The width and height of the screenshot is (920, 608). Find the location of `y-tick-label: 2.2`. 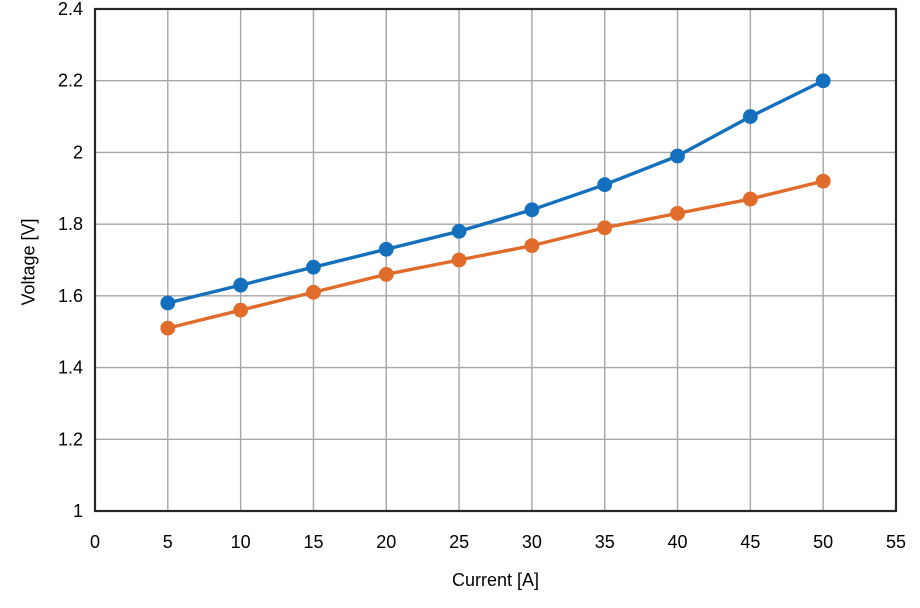

y-tick-label: 2.2 is located at coordinates (70, 81).